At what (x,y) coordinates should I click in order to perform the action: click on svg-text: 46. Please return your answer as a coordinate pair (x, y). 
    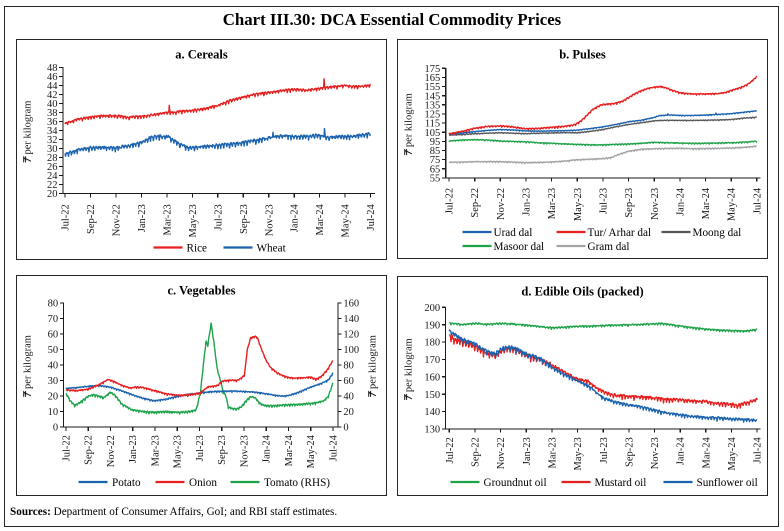
    Looking at the image, I should click on (52, 77).